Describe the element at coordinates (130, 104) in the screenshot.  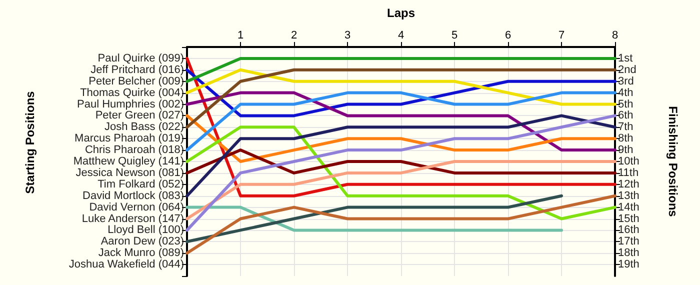
I see `category-label: Paul Humphries (002)` at that location.